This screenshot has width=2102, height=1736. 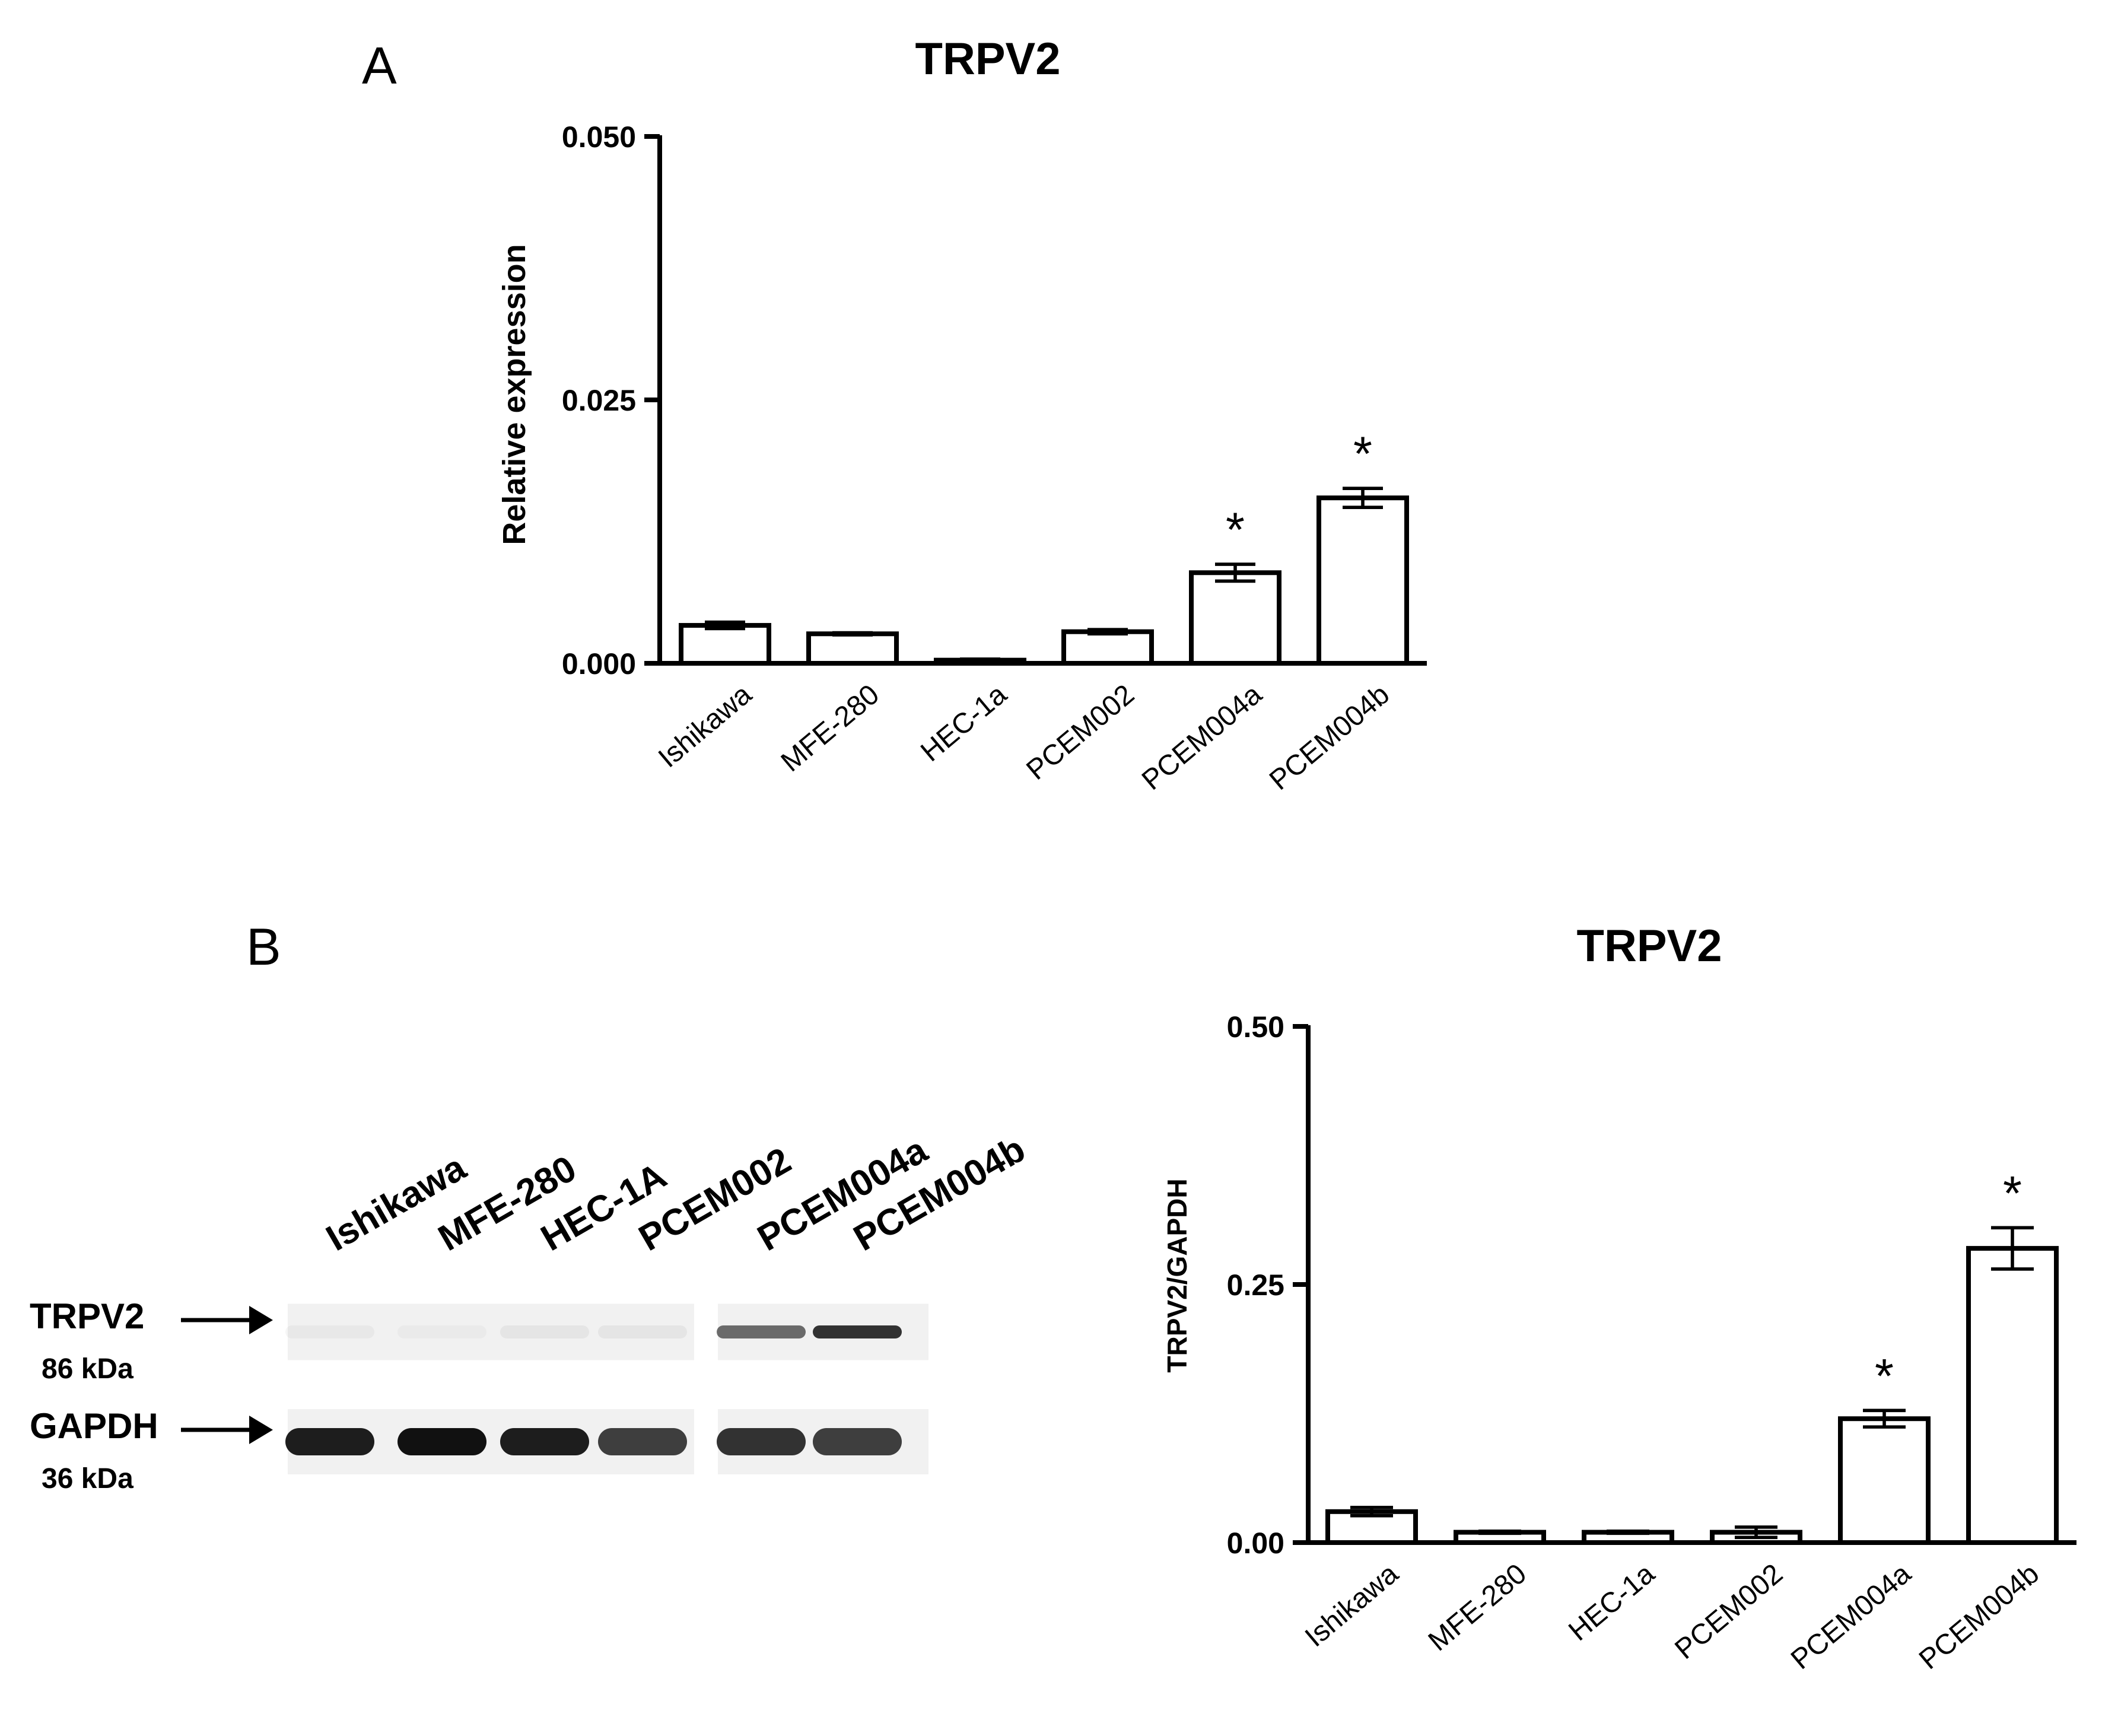 I want to click on protein-size-label: 36 kDa, so click(x=88, y=1479).